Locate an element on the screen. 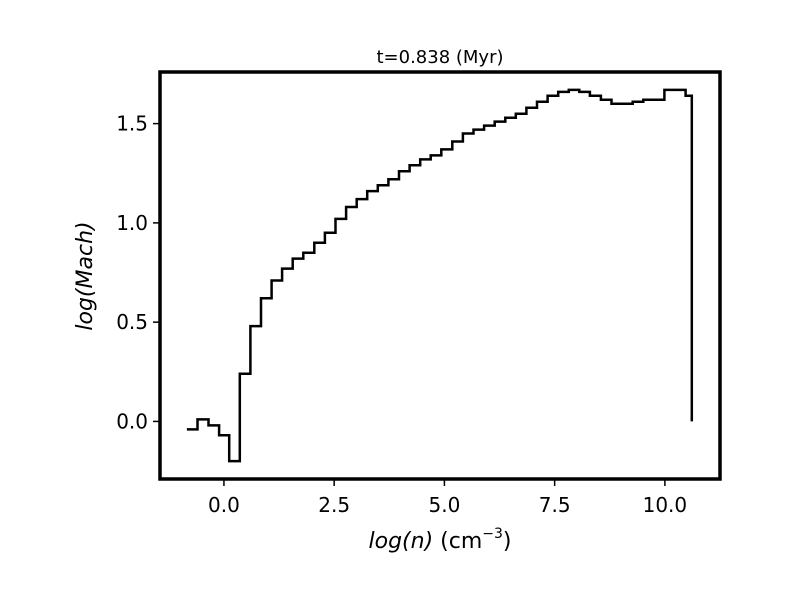 The width and height of the screenshot is (800, 600). x-tick-label: 7.5 is located at coordinates (555, 505).